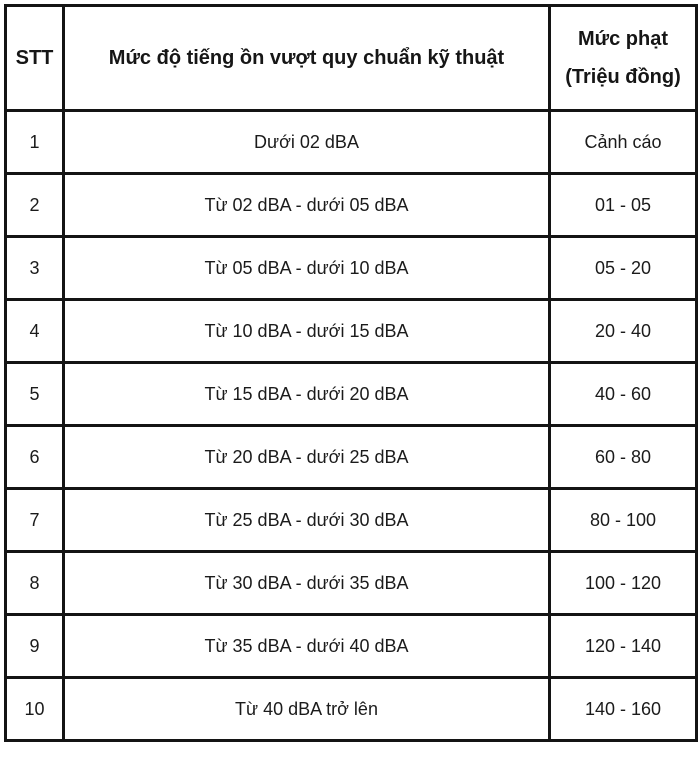 This screenshot has width=700, height=778. What do you see at coordinates (623, 709) in the screenshot?
I see `cell-fine: 140 - 160` at bounding box center [623, 709].